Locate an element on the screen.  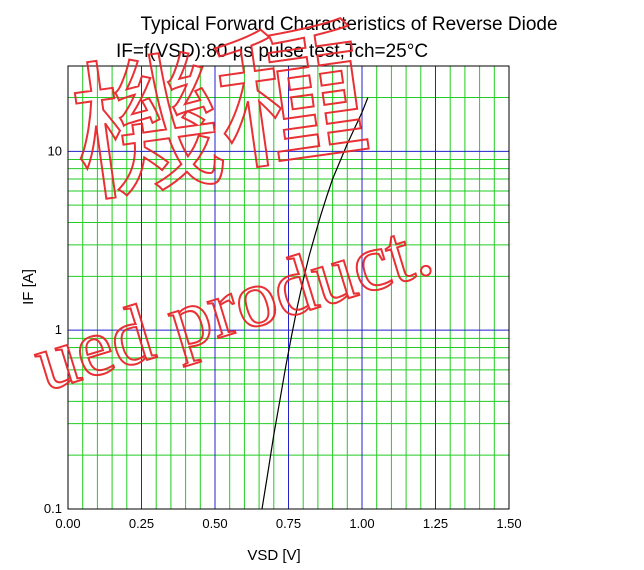
watermark-char-2: 種 is located at coordinates (292, 99).